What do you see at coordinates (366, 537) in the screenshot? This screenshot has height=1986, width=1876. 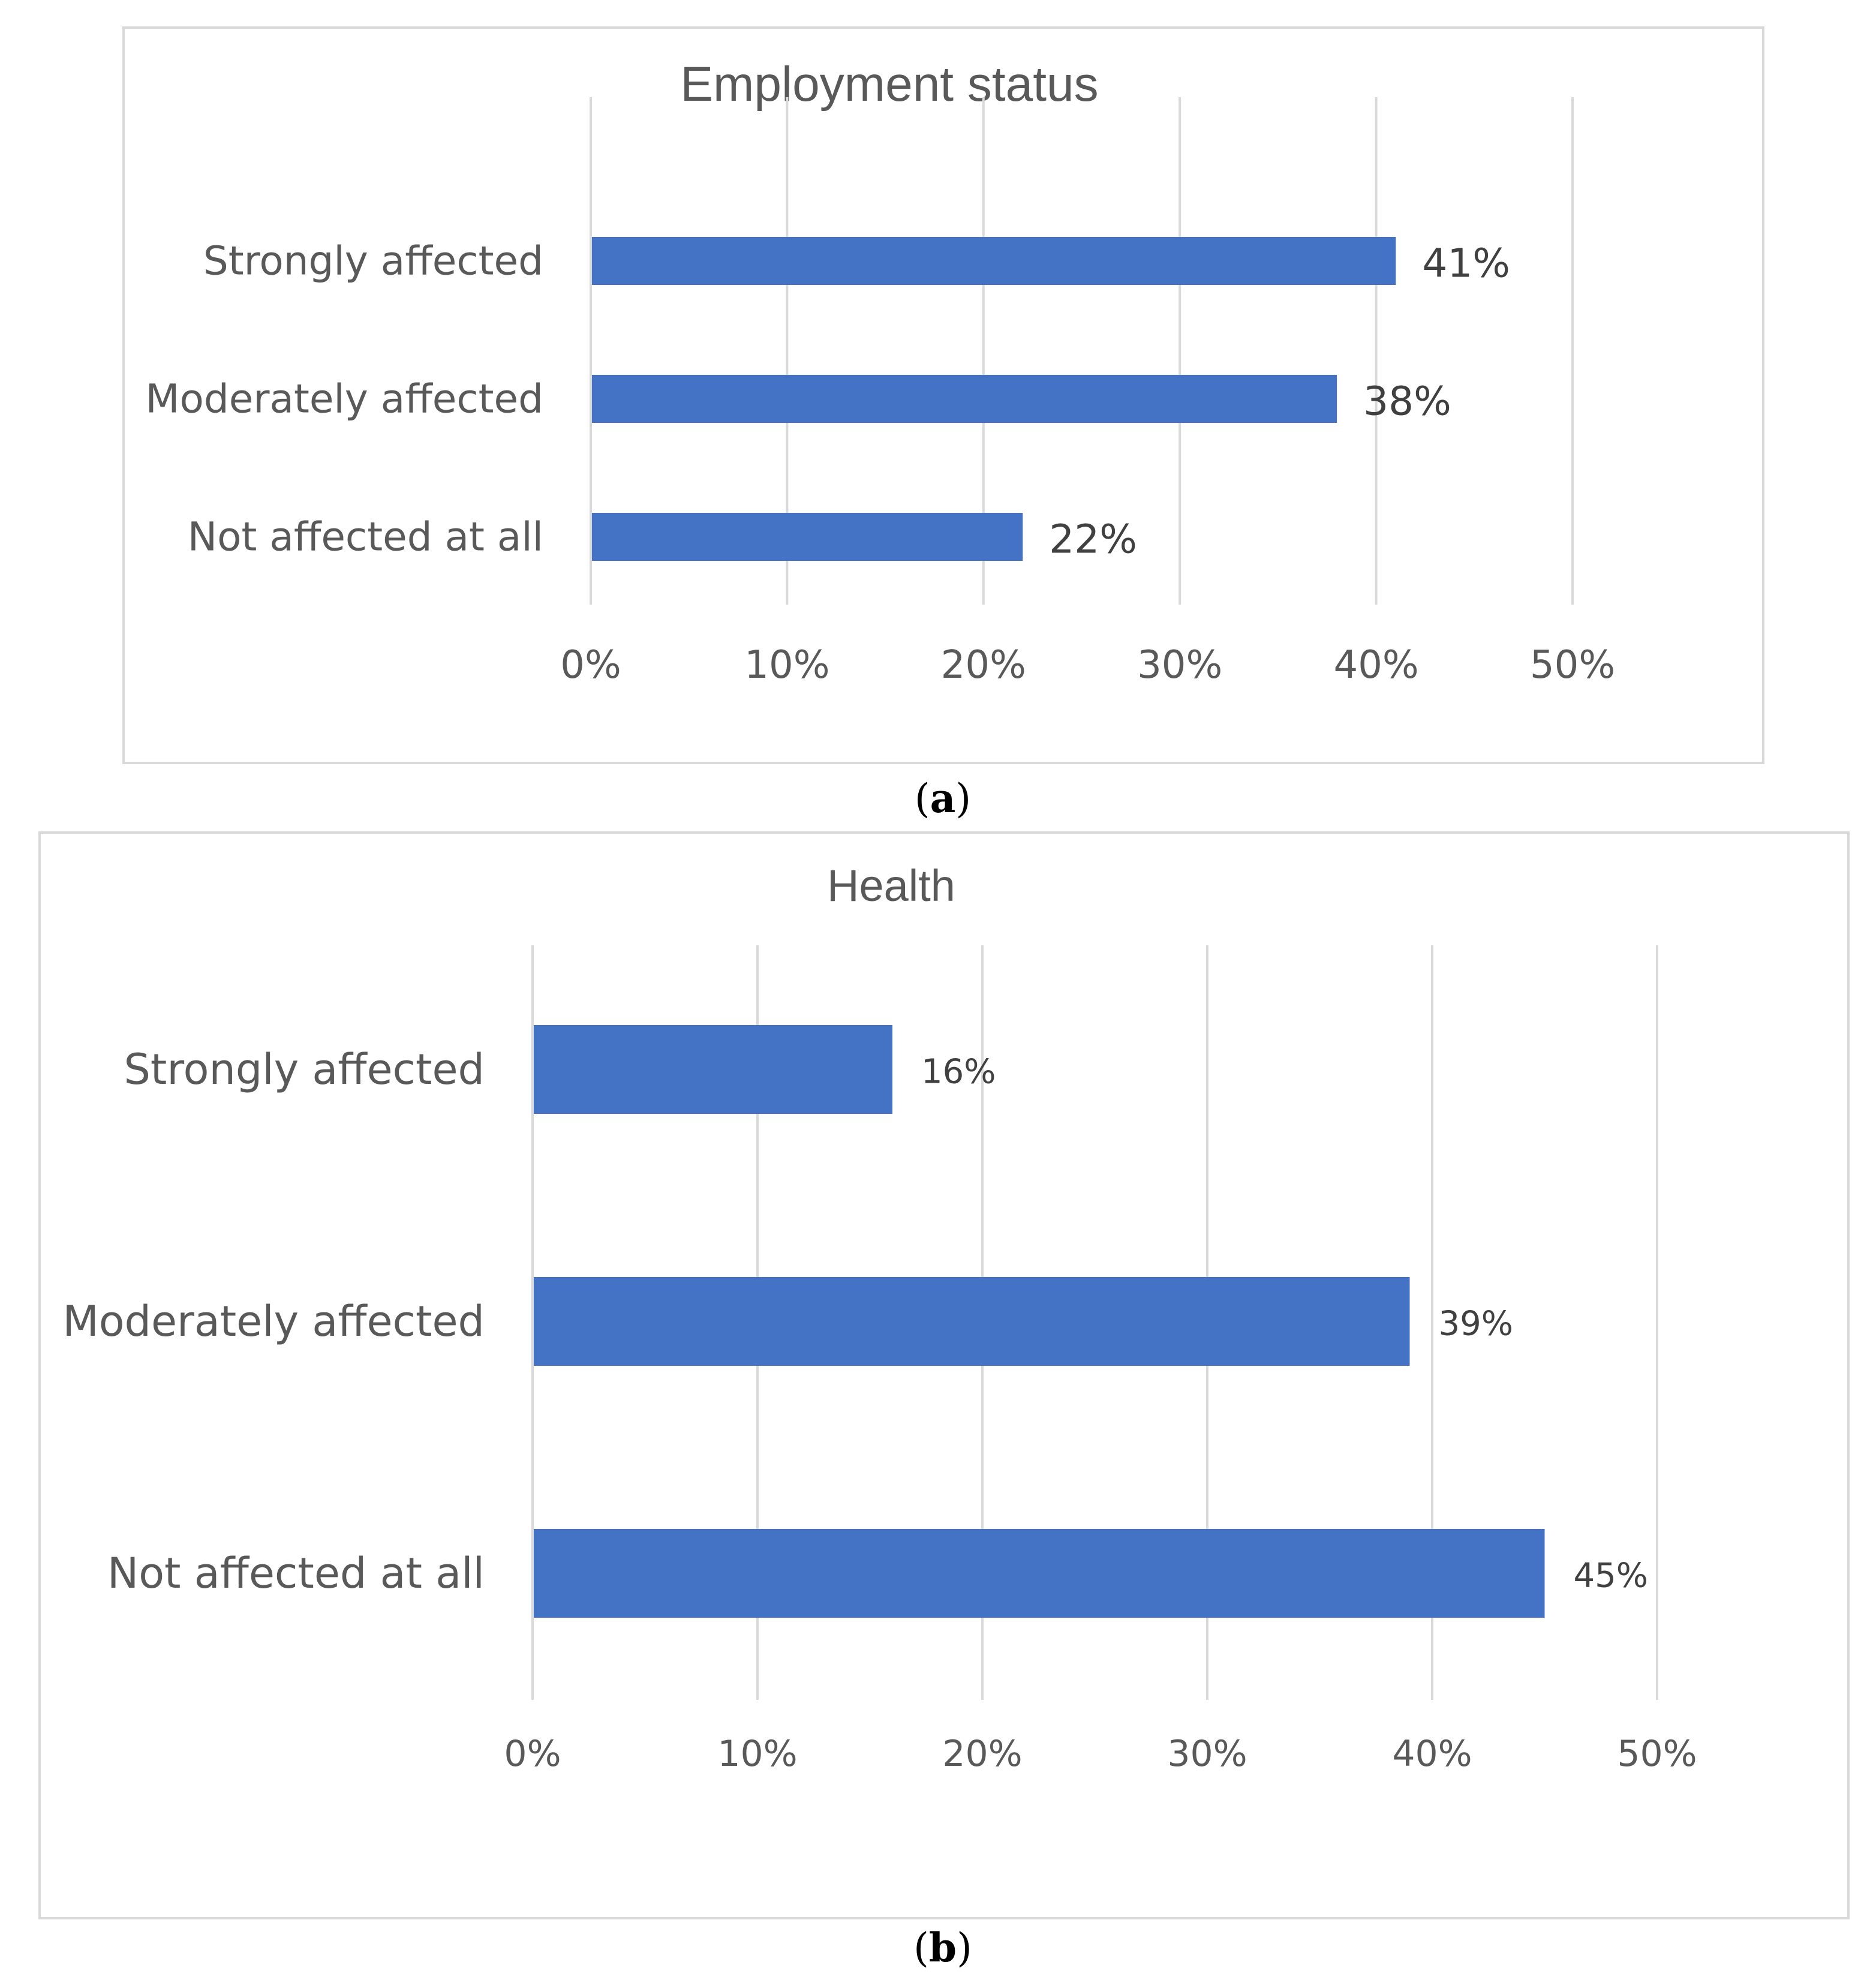 I see `employment-category-label-not-affected-at-all: Not affected at all` at bounding box center [366, 537].